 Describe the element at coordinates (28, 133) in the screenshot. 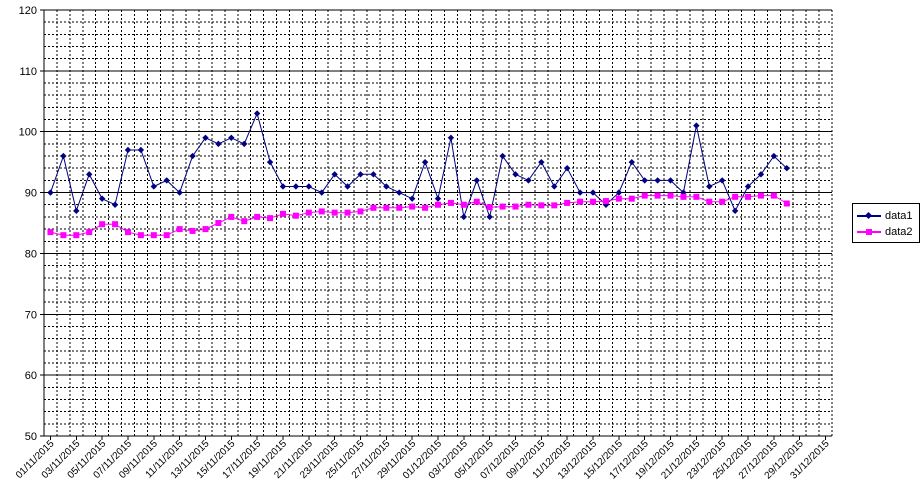

I see `y-tick-label: 100` at that location.